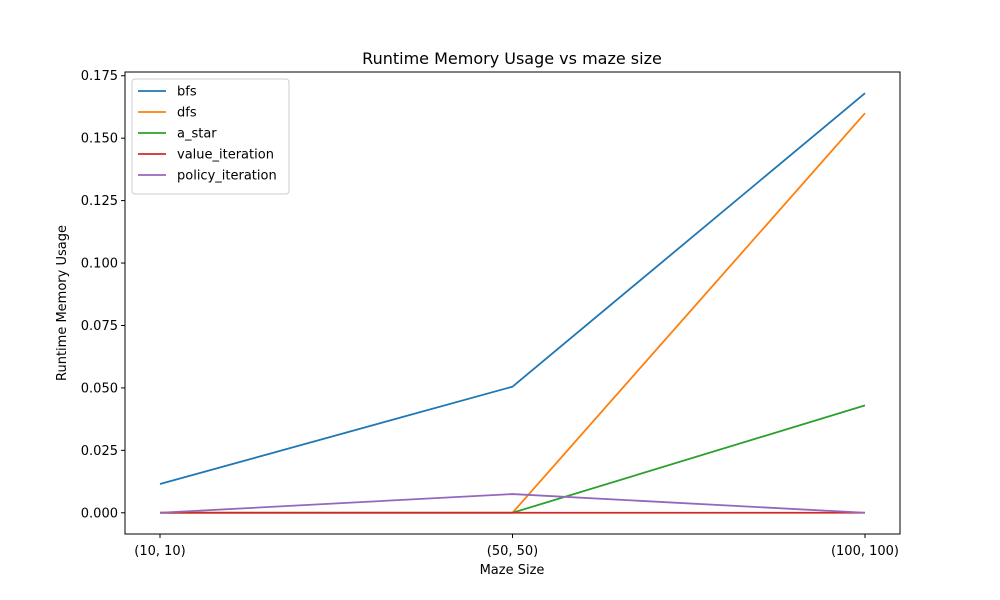  What do you see at coordinates (187, 92) in the screenshot?
I see `legend-label: bfs` at bounding box center [187, 92].